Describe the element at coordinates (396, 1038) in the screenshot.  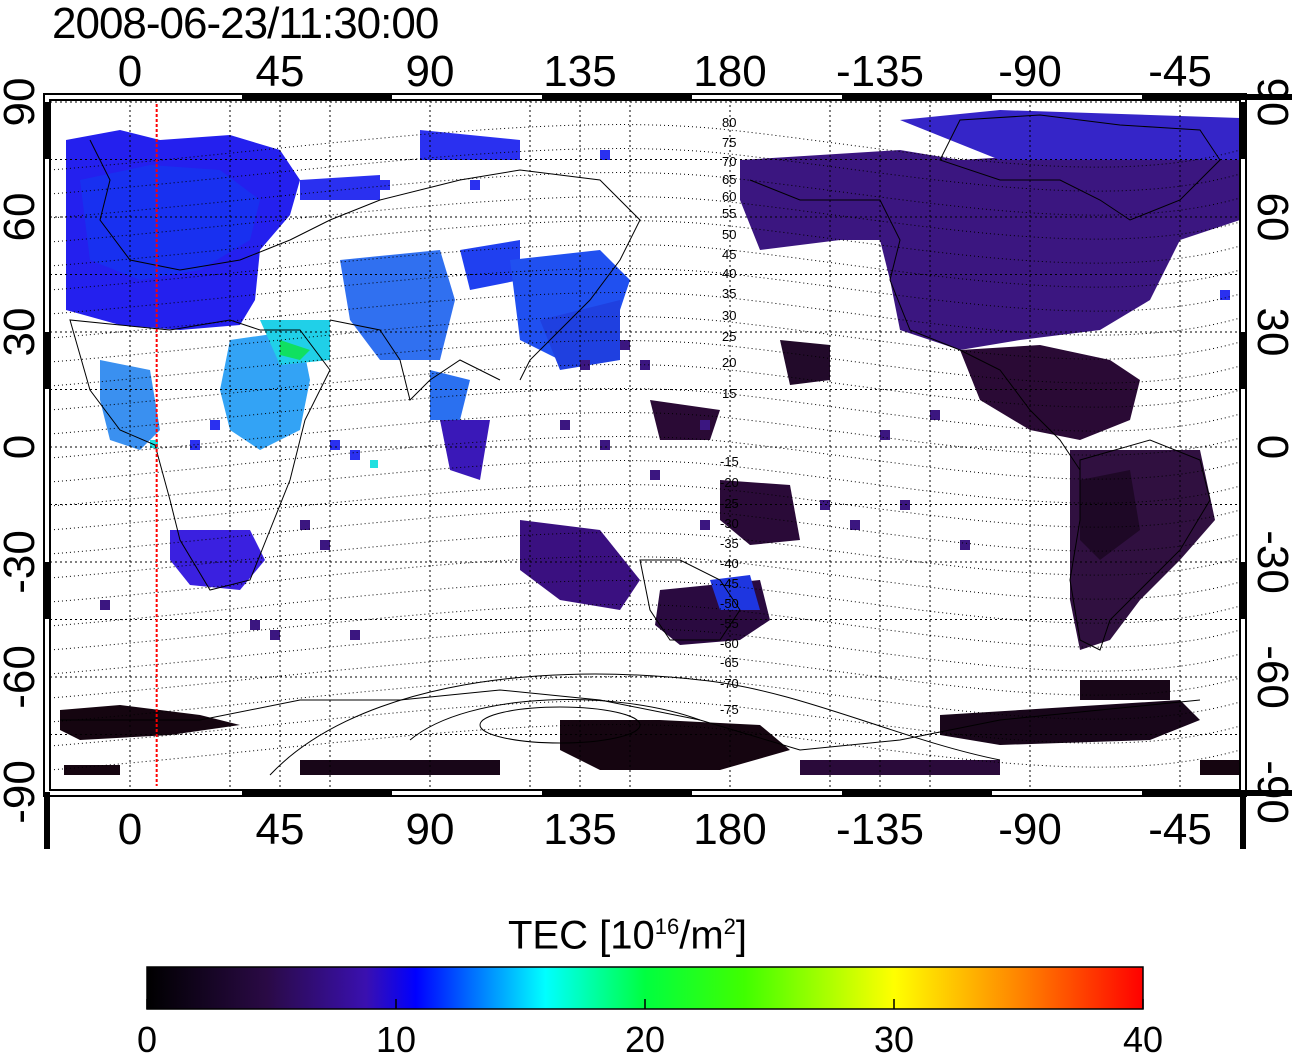
I see `colorbar-tick-label: 10` at that location.